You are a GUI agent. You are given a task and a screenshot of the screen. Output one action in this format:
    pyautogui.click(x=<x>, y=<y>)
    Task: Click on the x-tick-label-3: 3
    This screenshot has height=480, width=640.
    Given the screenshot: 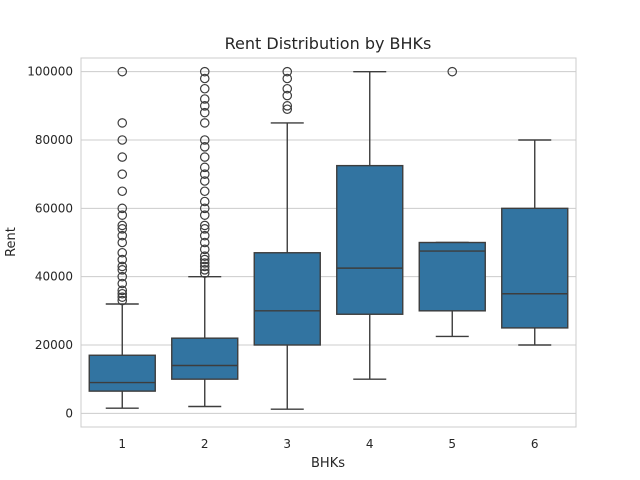 What is the action you would take?
    pyautogui.click(x=287, y=444)
    